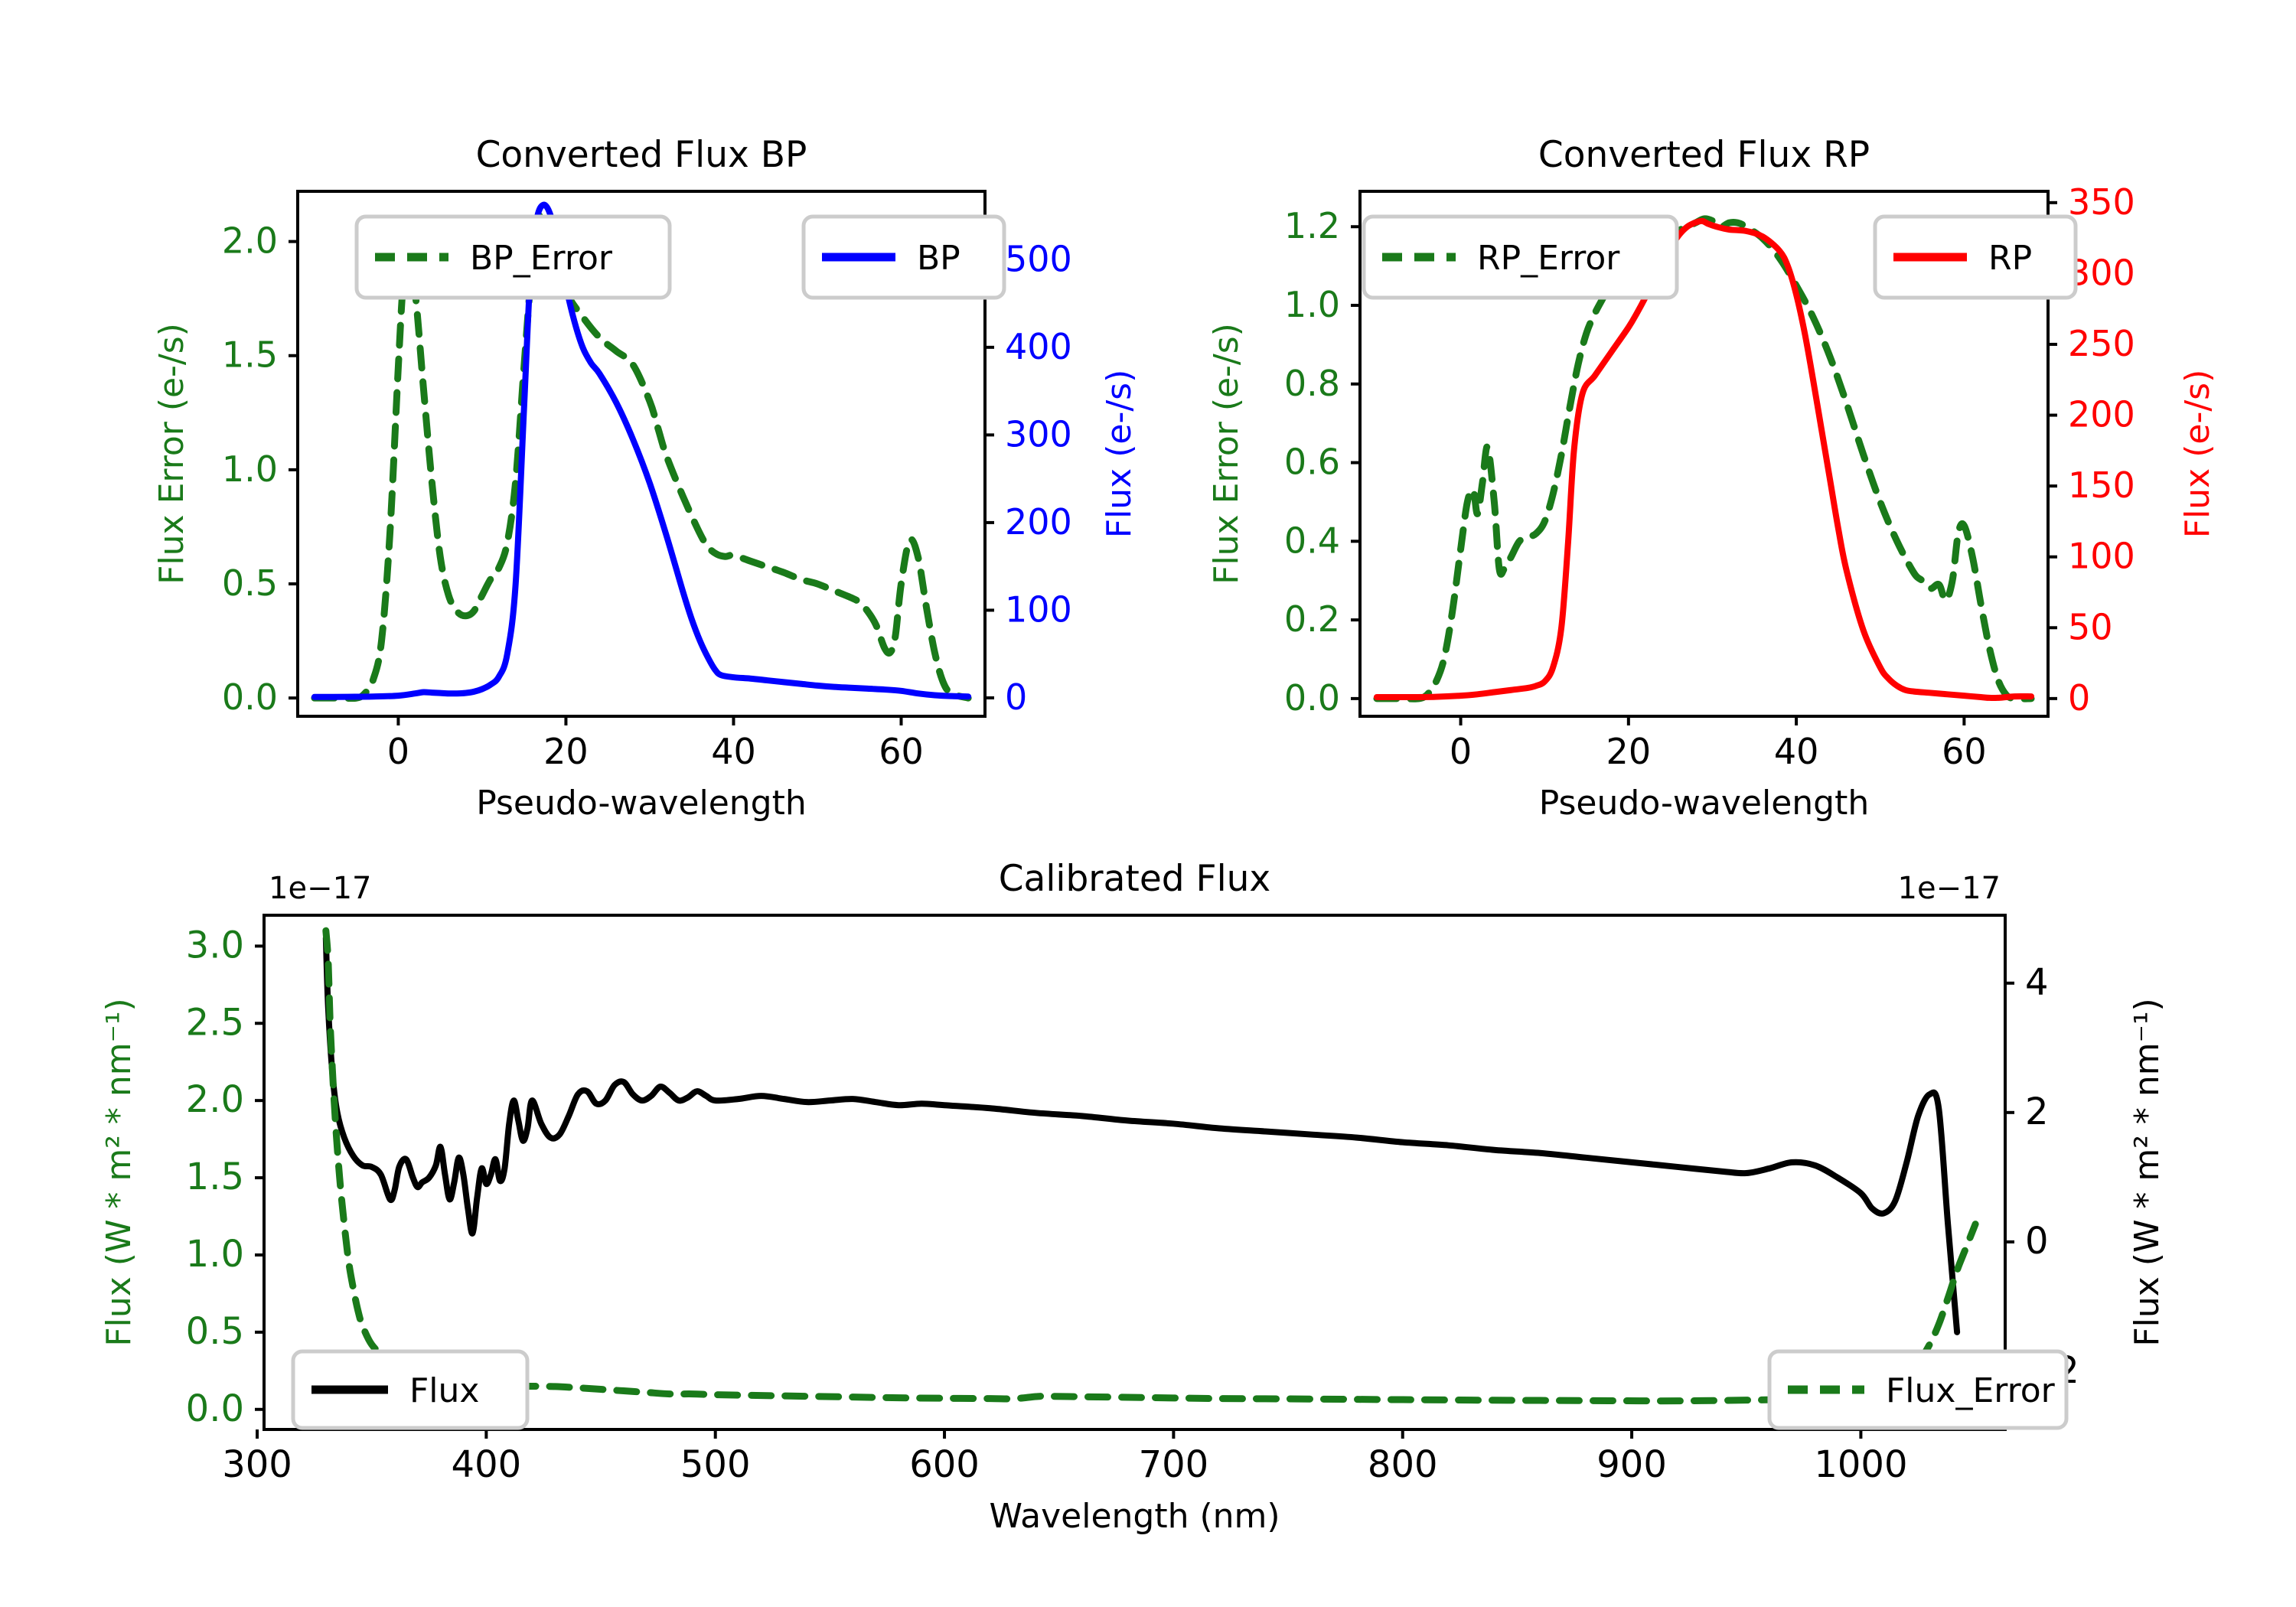  What do you see at coordinates (2197, 454) in the screenshot?
I see `rp-panel-ylabel-right: Flux (e-/s)` at bounding box center [2197, 454].